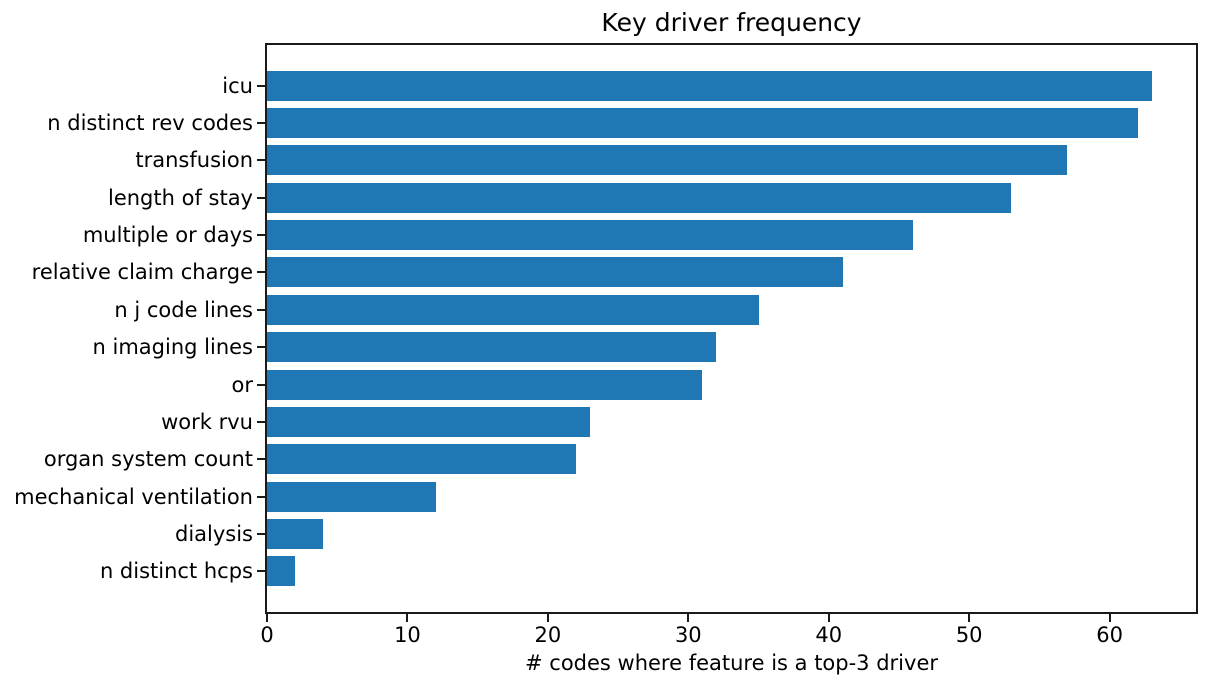 The image size is (1211, 690). I want to click on x-tick-label: 50, so click(969, 635).